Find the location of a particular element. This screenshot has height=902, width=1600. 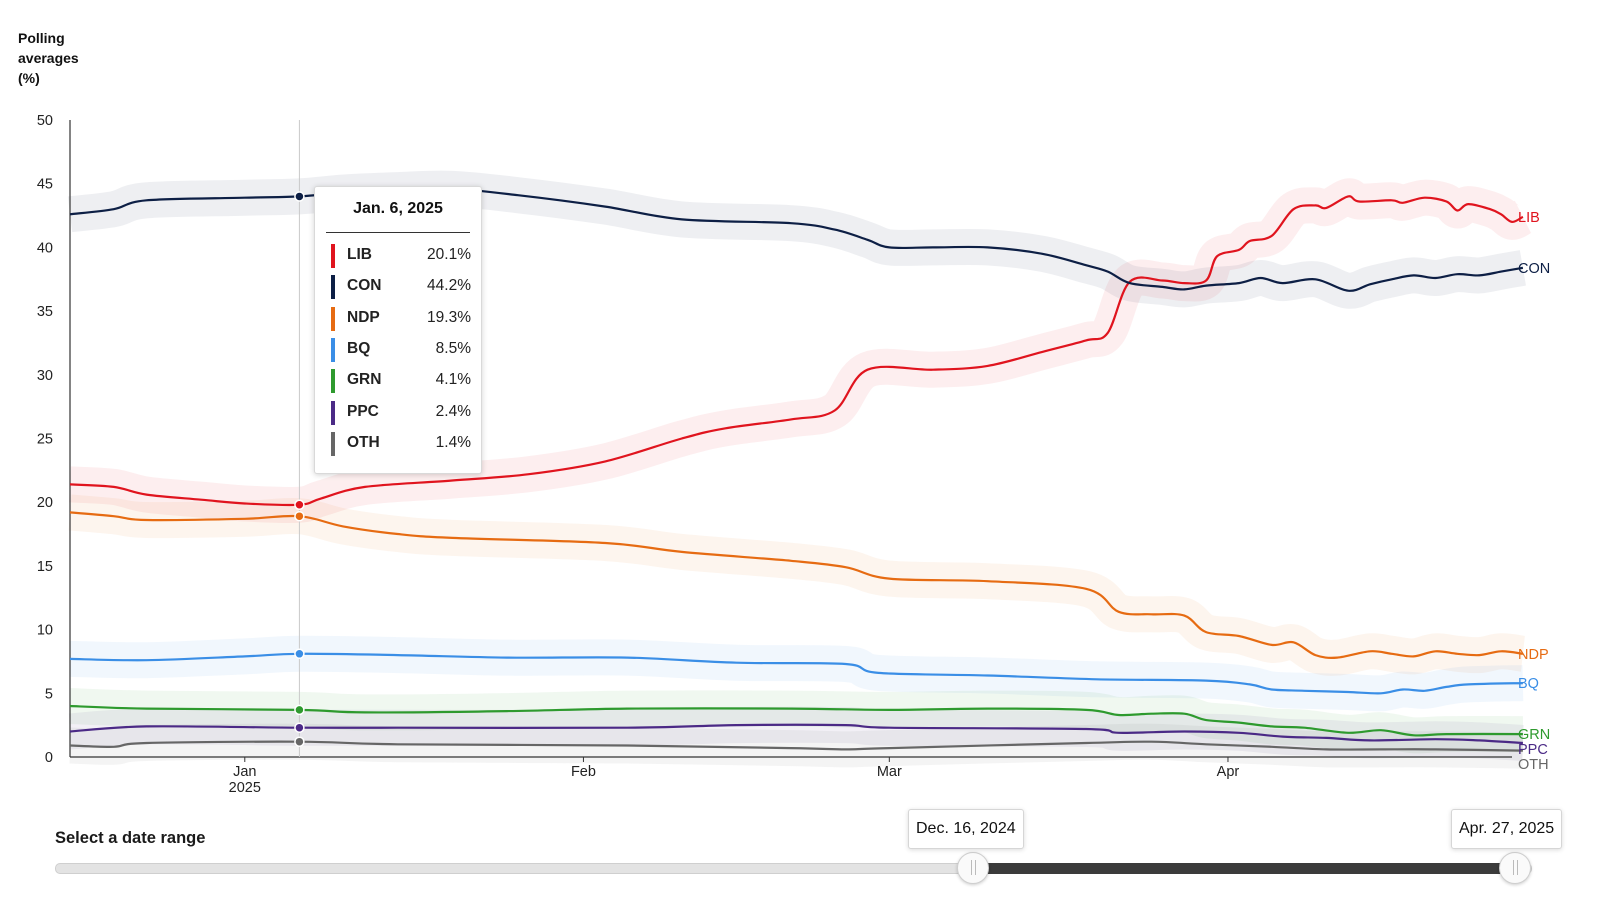

date-range-end-handle is located at coordinates (1515, 868).